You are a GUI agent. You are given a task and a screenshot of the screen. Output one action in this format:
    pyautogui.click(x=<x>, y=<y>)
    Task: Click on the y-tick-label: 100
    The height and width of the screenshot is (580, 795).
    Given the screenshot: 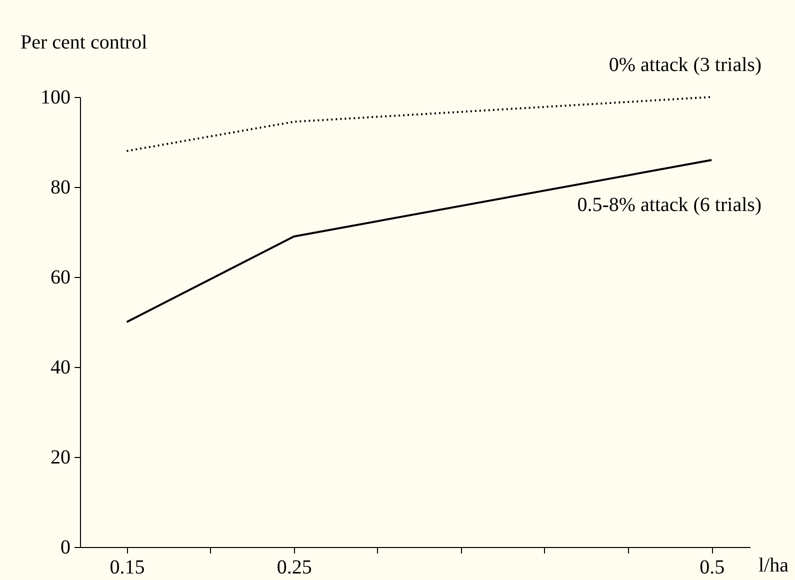 What is the action you would take?
    pyautogui.click(x=55, y=97)
    